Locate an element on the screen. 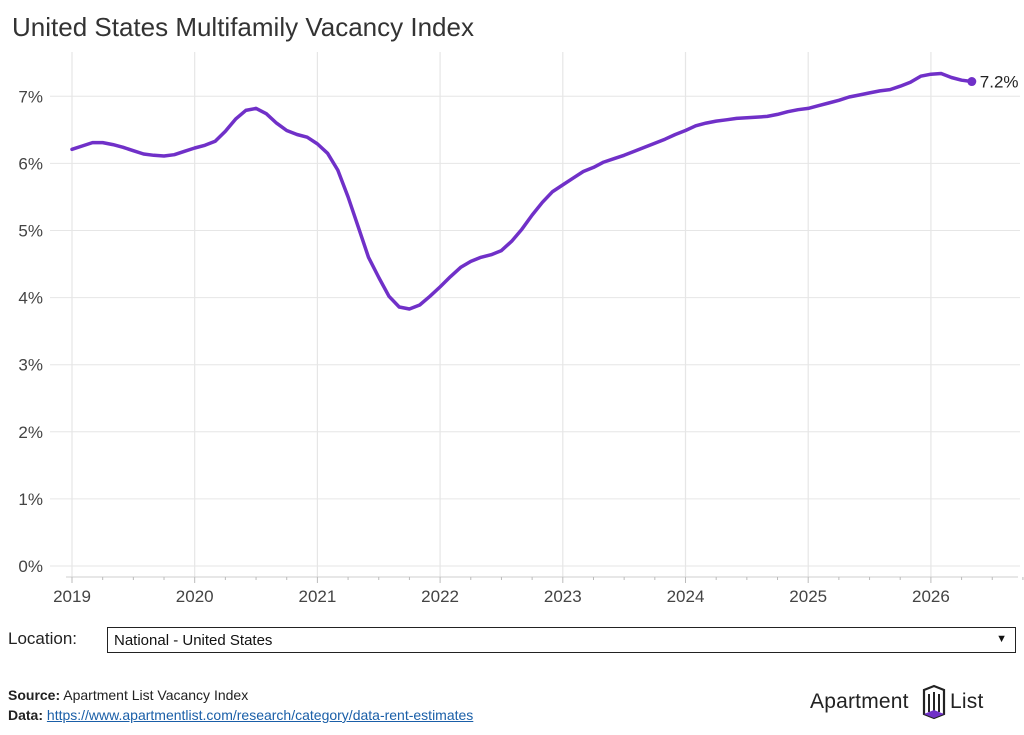  y-tick-label: 2% is located at coordinates (30, 432).